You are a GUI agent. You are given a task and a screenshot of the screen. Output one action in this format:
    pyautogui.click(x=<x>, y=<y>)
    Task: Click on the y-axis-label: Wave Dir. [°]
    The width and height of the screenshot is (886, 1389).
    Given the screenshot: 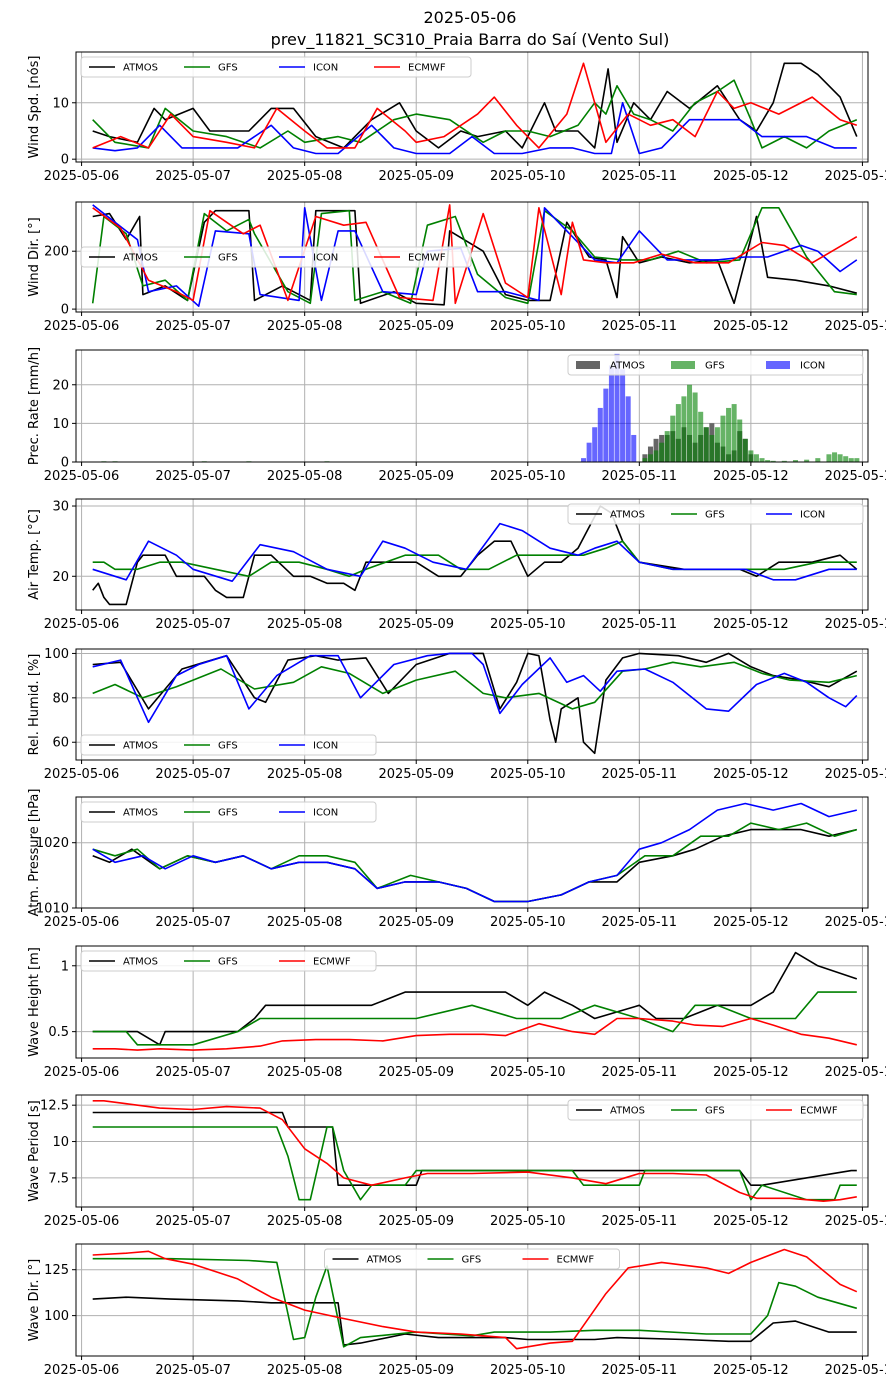 What is the action you would take?
    pyautogui.click(x=34, y=1300)
    